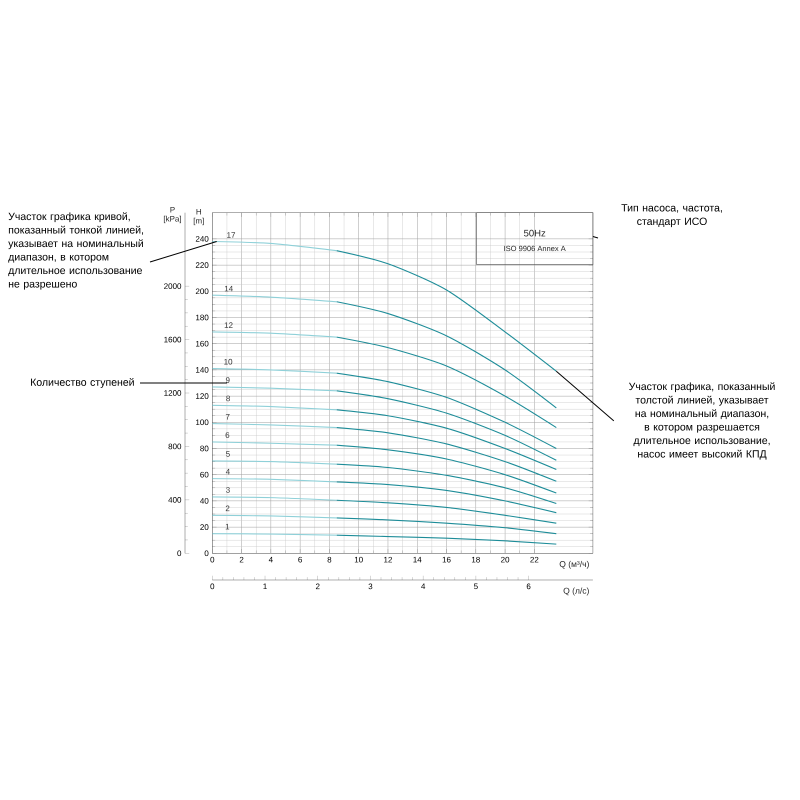 This screenshot has width=800, height=800. What do you see at coordinates (228, 417) in the screenshot?
I see `series-label: 7` at bounding box center [228, 417].